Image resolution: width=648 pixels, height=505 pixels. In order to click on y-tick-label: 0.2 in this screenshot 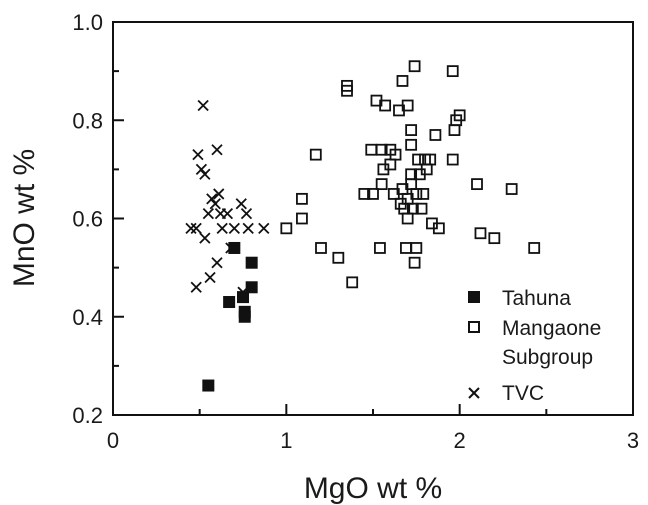, I will do `click(87, 415)`.